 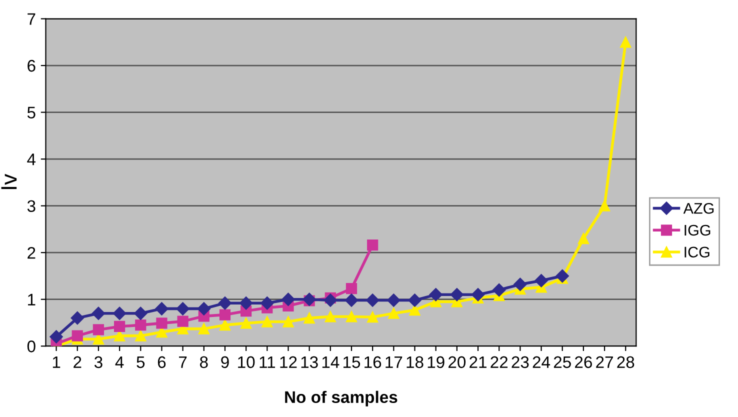 What do you see at coordinates (9, 182) in the screenshot?
I see `y-axis-title: Iv` at bounding box center [9, 182].